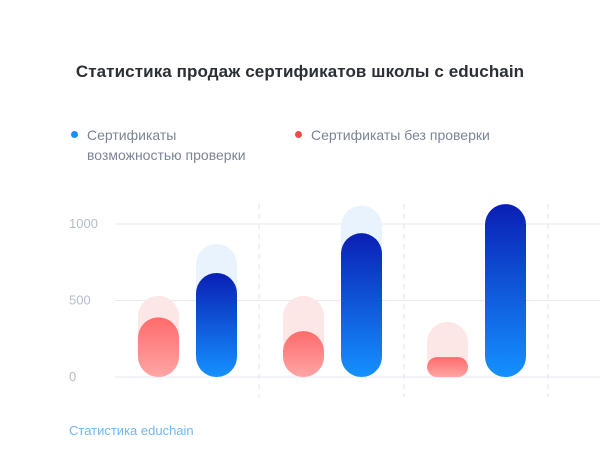 The image size is (600, 474). I want to click on legend-label-verified: Сертификаты возможностью проверки, so click(166, 145).